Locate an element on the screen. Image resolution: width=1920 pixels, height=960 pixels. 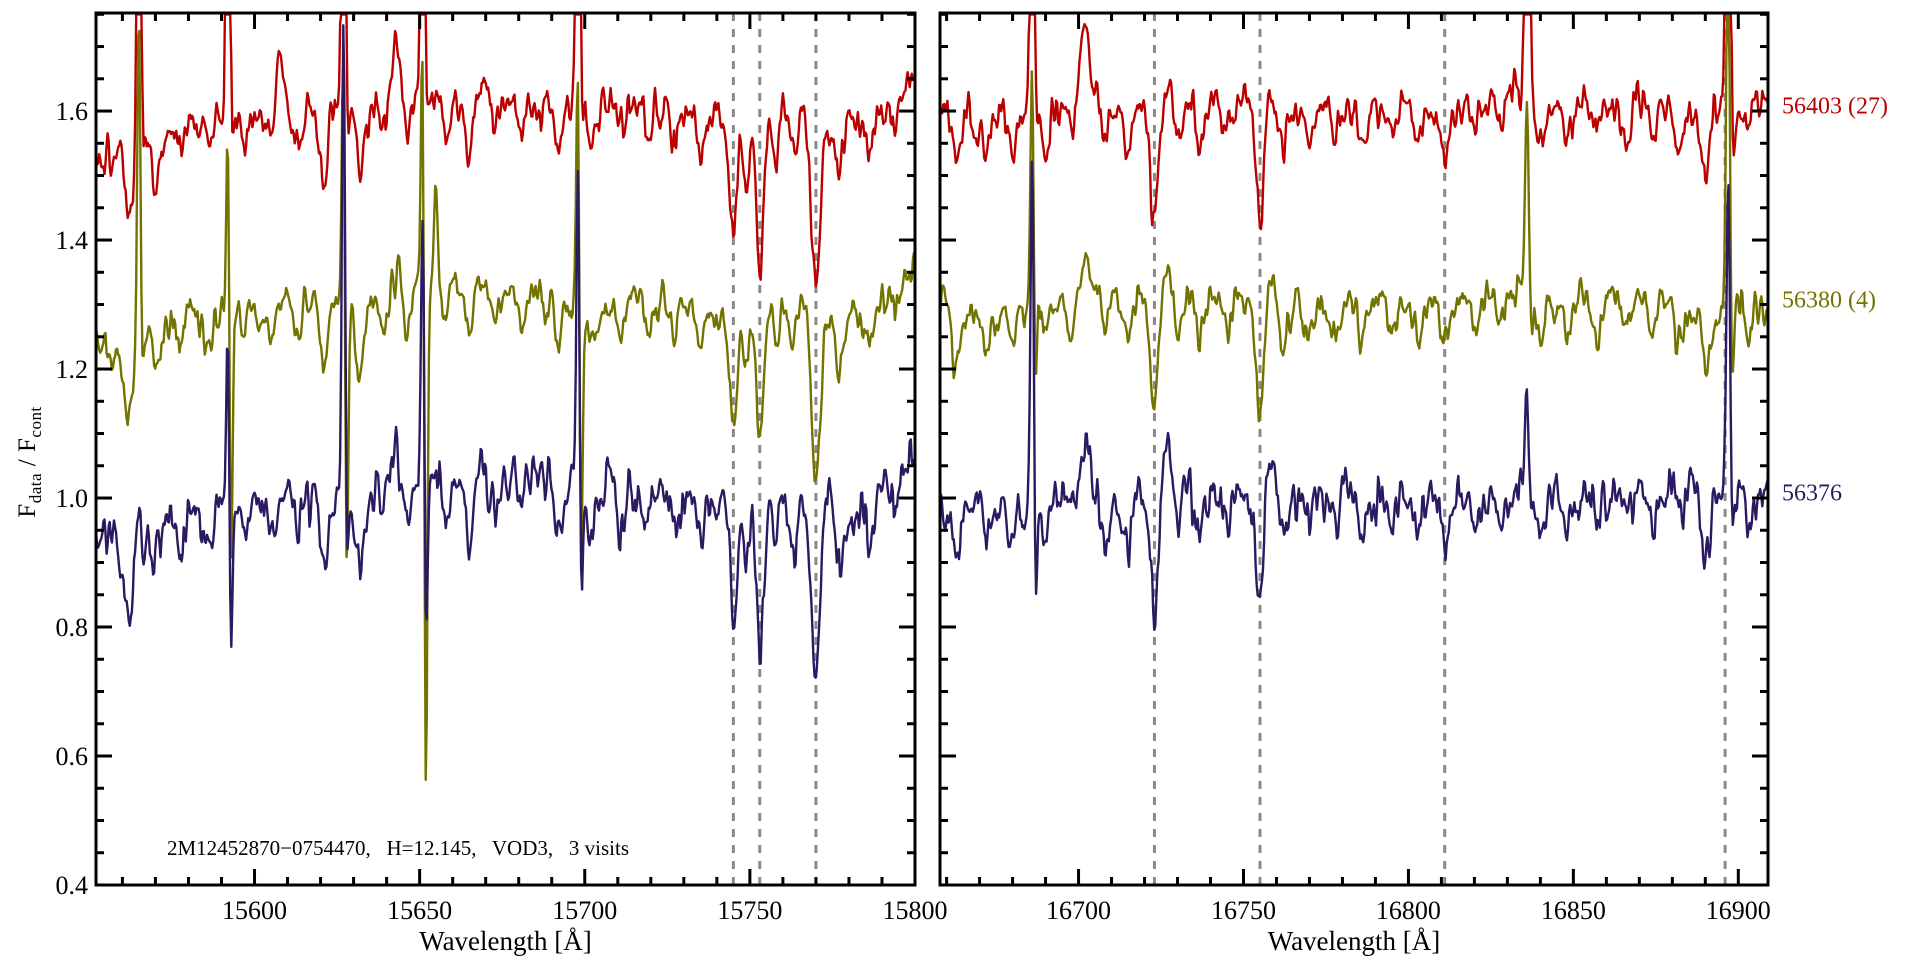
x-tick-label-15600: 15600 is located at coordinates (254, 910).